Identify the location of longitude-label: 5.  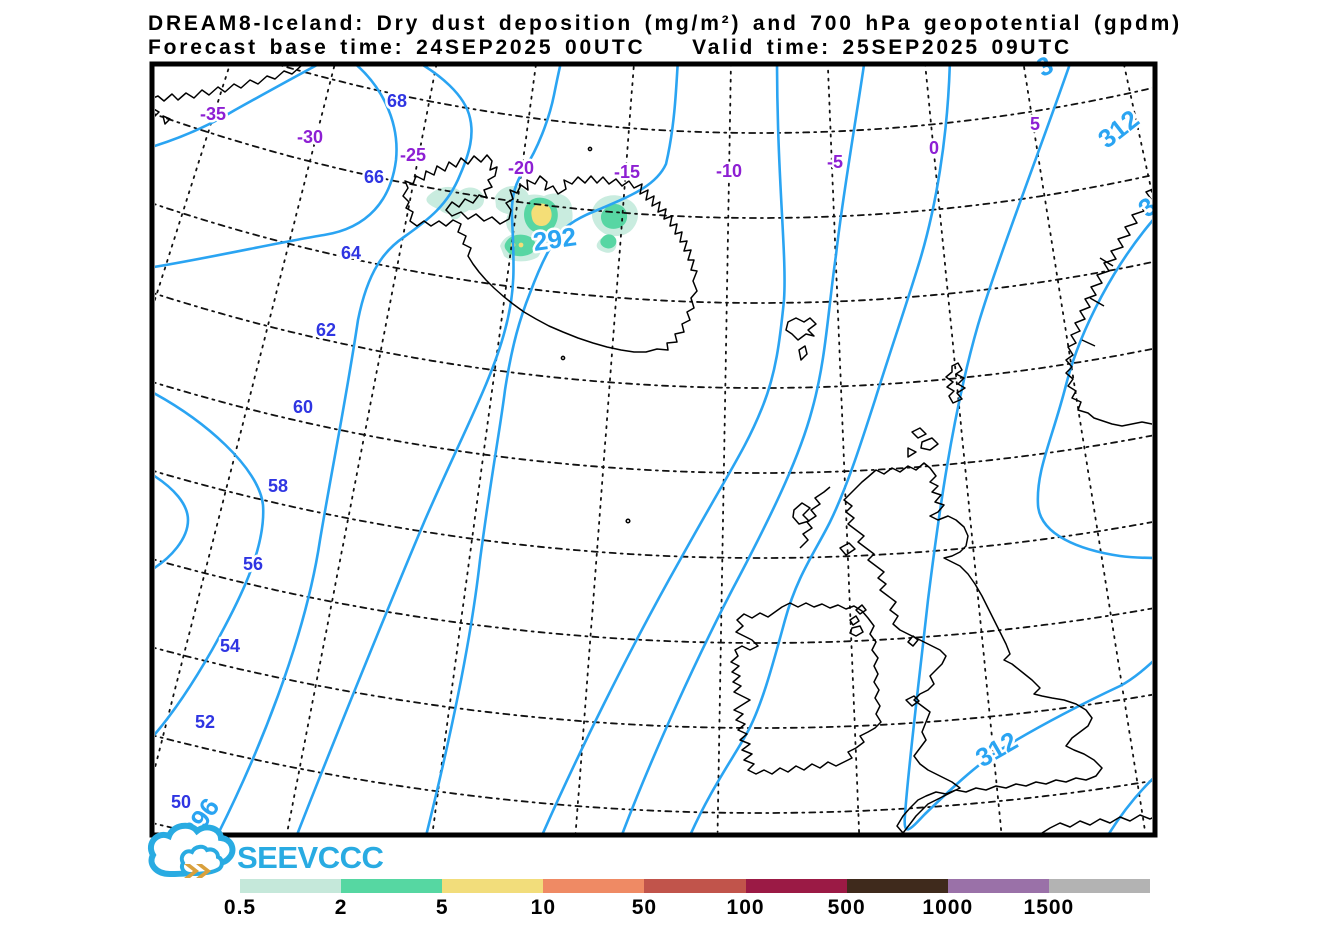
(1035, 124).